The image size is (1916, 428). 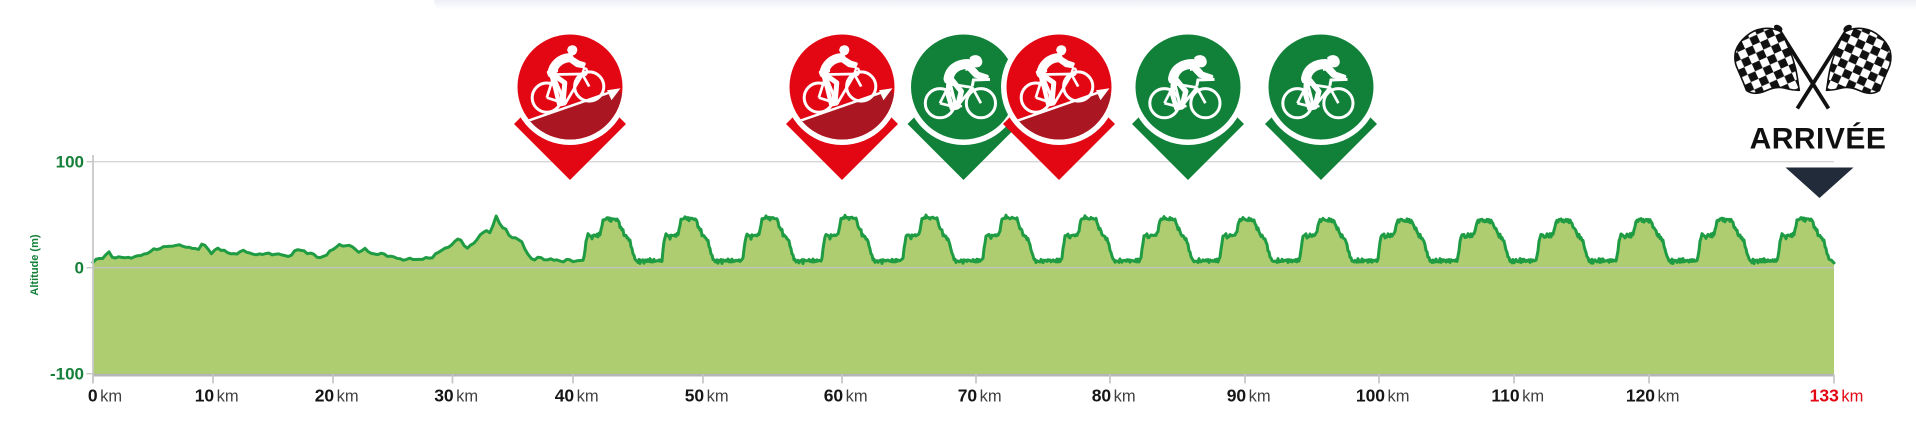 I want to click on svg-text: ARRIVÉE, so click(x=1818, y=139).